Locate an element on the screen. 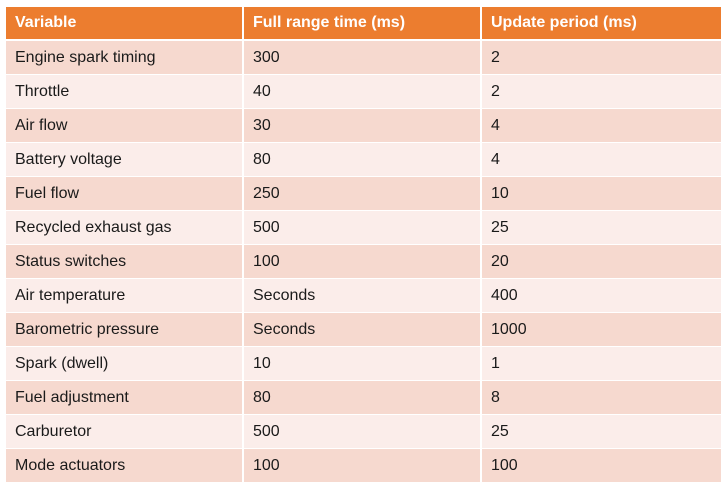  table-row: Spark (dwell) 10 1 is located at coordinates (363, 363).